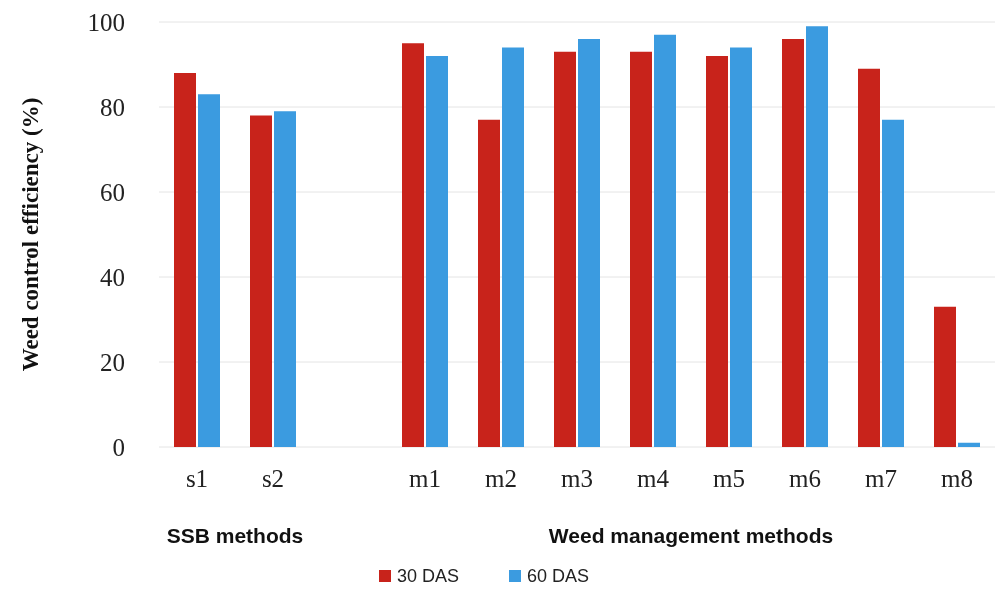  I want to click on x-tick-label: m3, so click(577, 478).